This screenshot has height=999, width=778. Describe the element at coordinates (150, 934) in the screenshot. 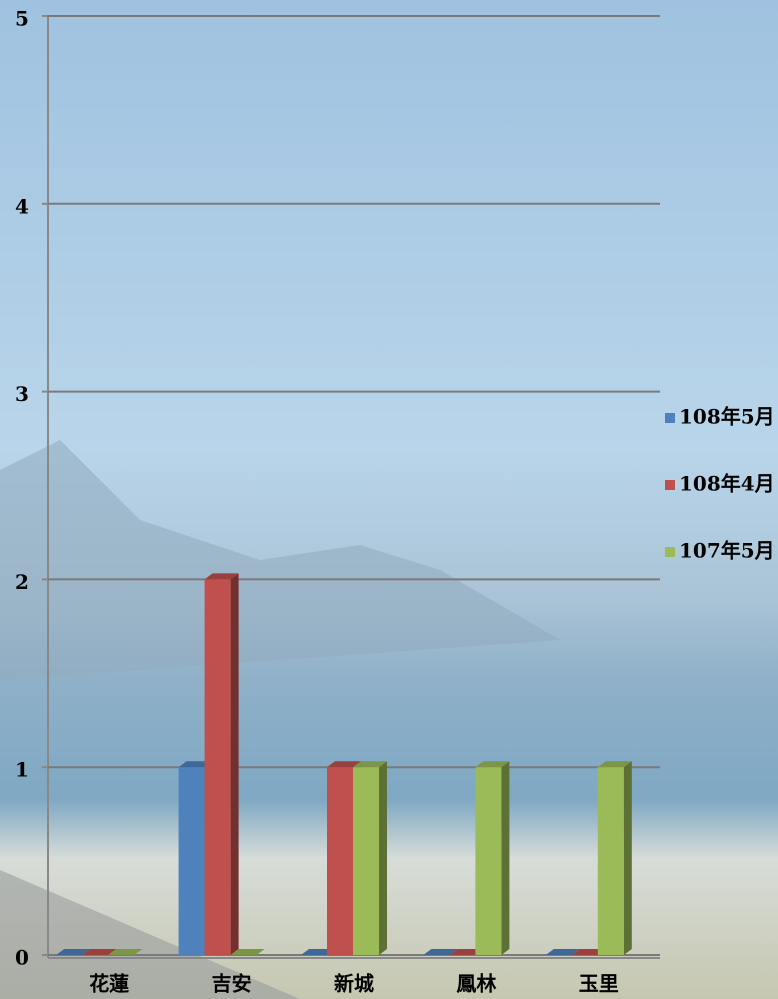

I see `road` at that location.